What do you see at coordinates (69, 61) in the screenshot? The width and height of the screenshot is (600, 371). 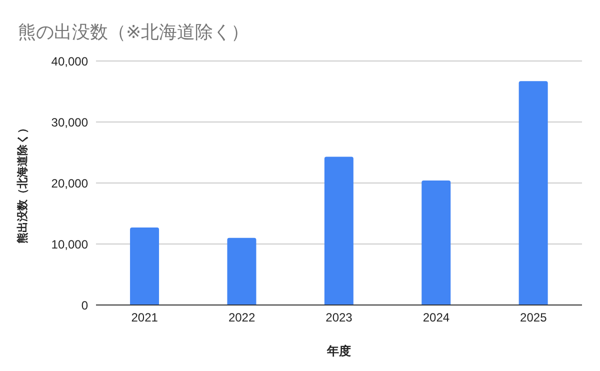 I see `y-tick-label: 40,000` at bounding box center [69, 61].